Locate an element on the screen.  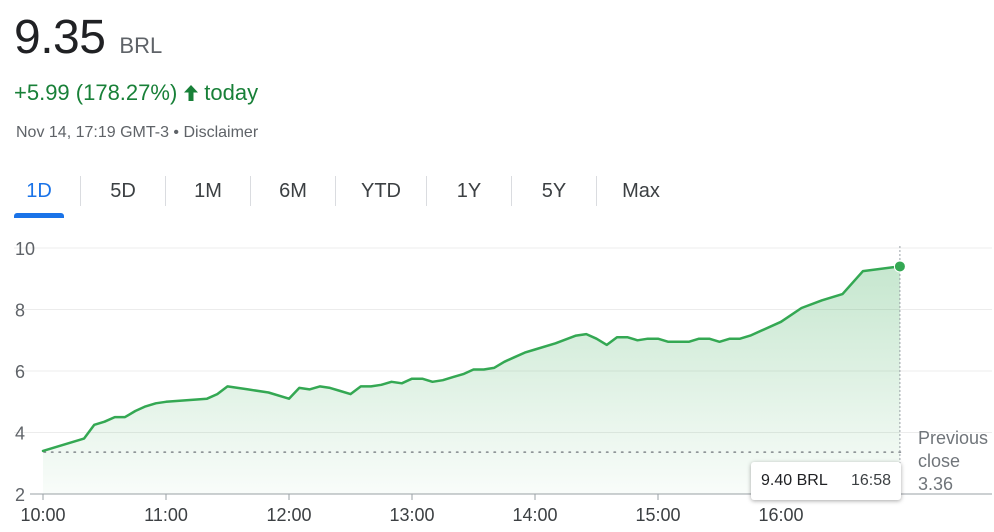
timestamp: Nov 14, 17:19 GMT-3 is located at coordinates (92, 132).